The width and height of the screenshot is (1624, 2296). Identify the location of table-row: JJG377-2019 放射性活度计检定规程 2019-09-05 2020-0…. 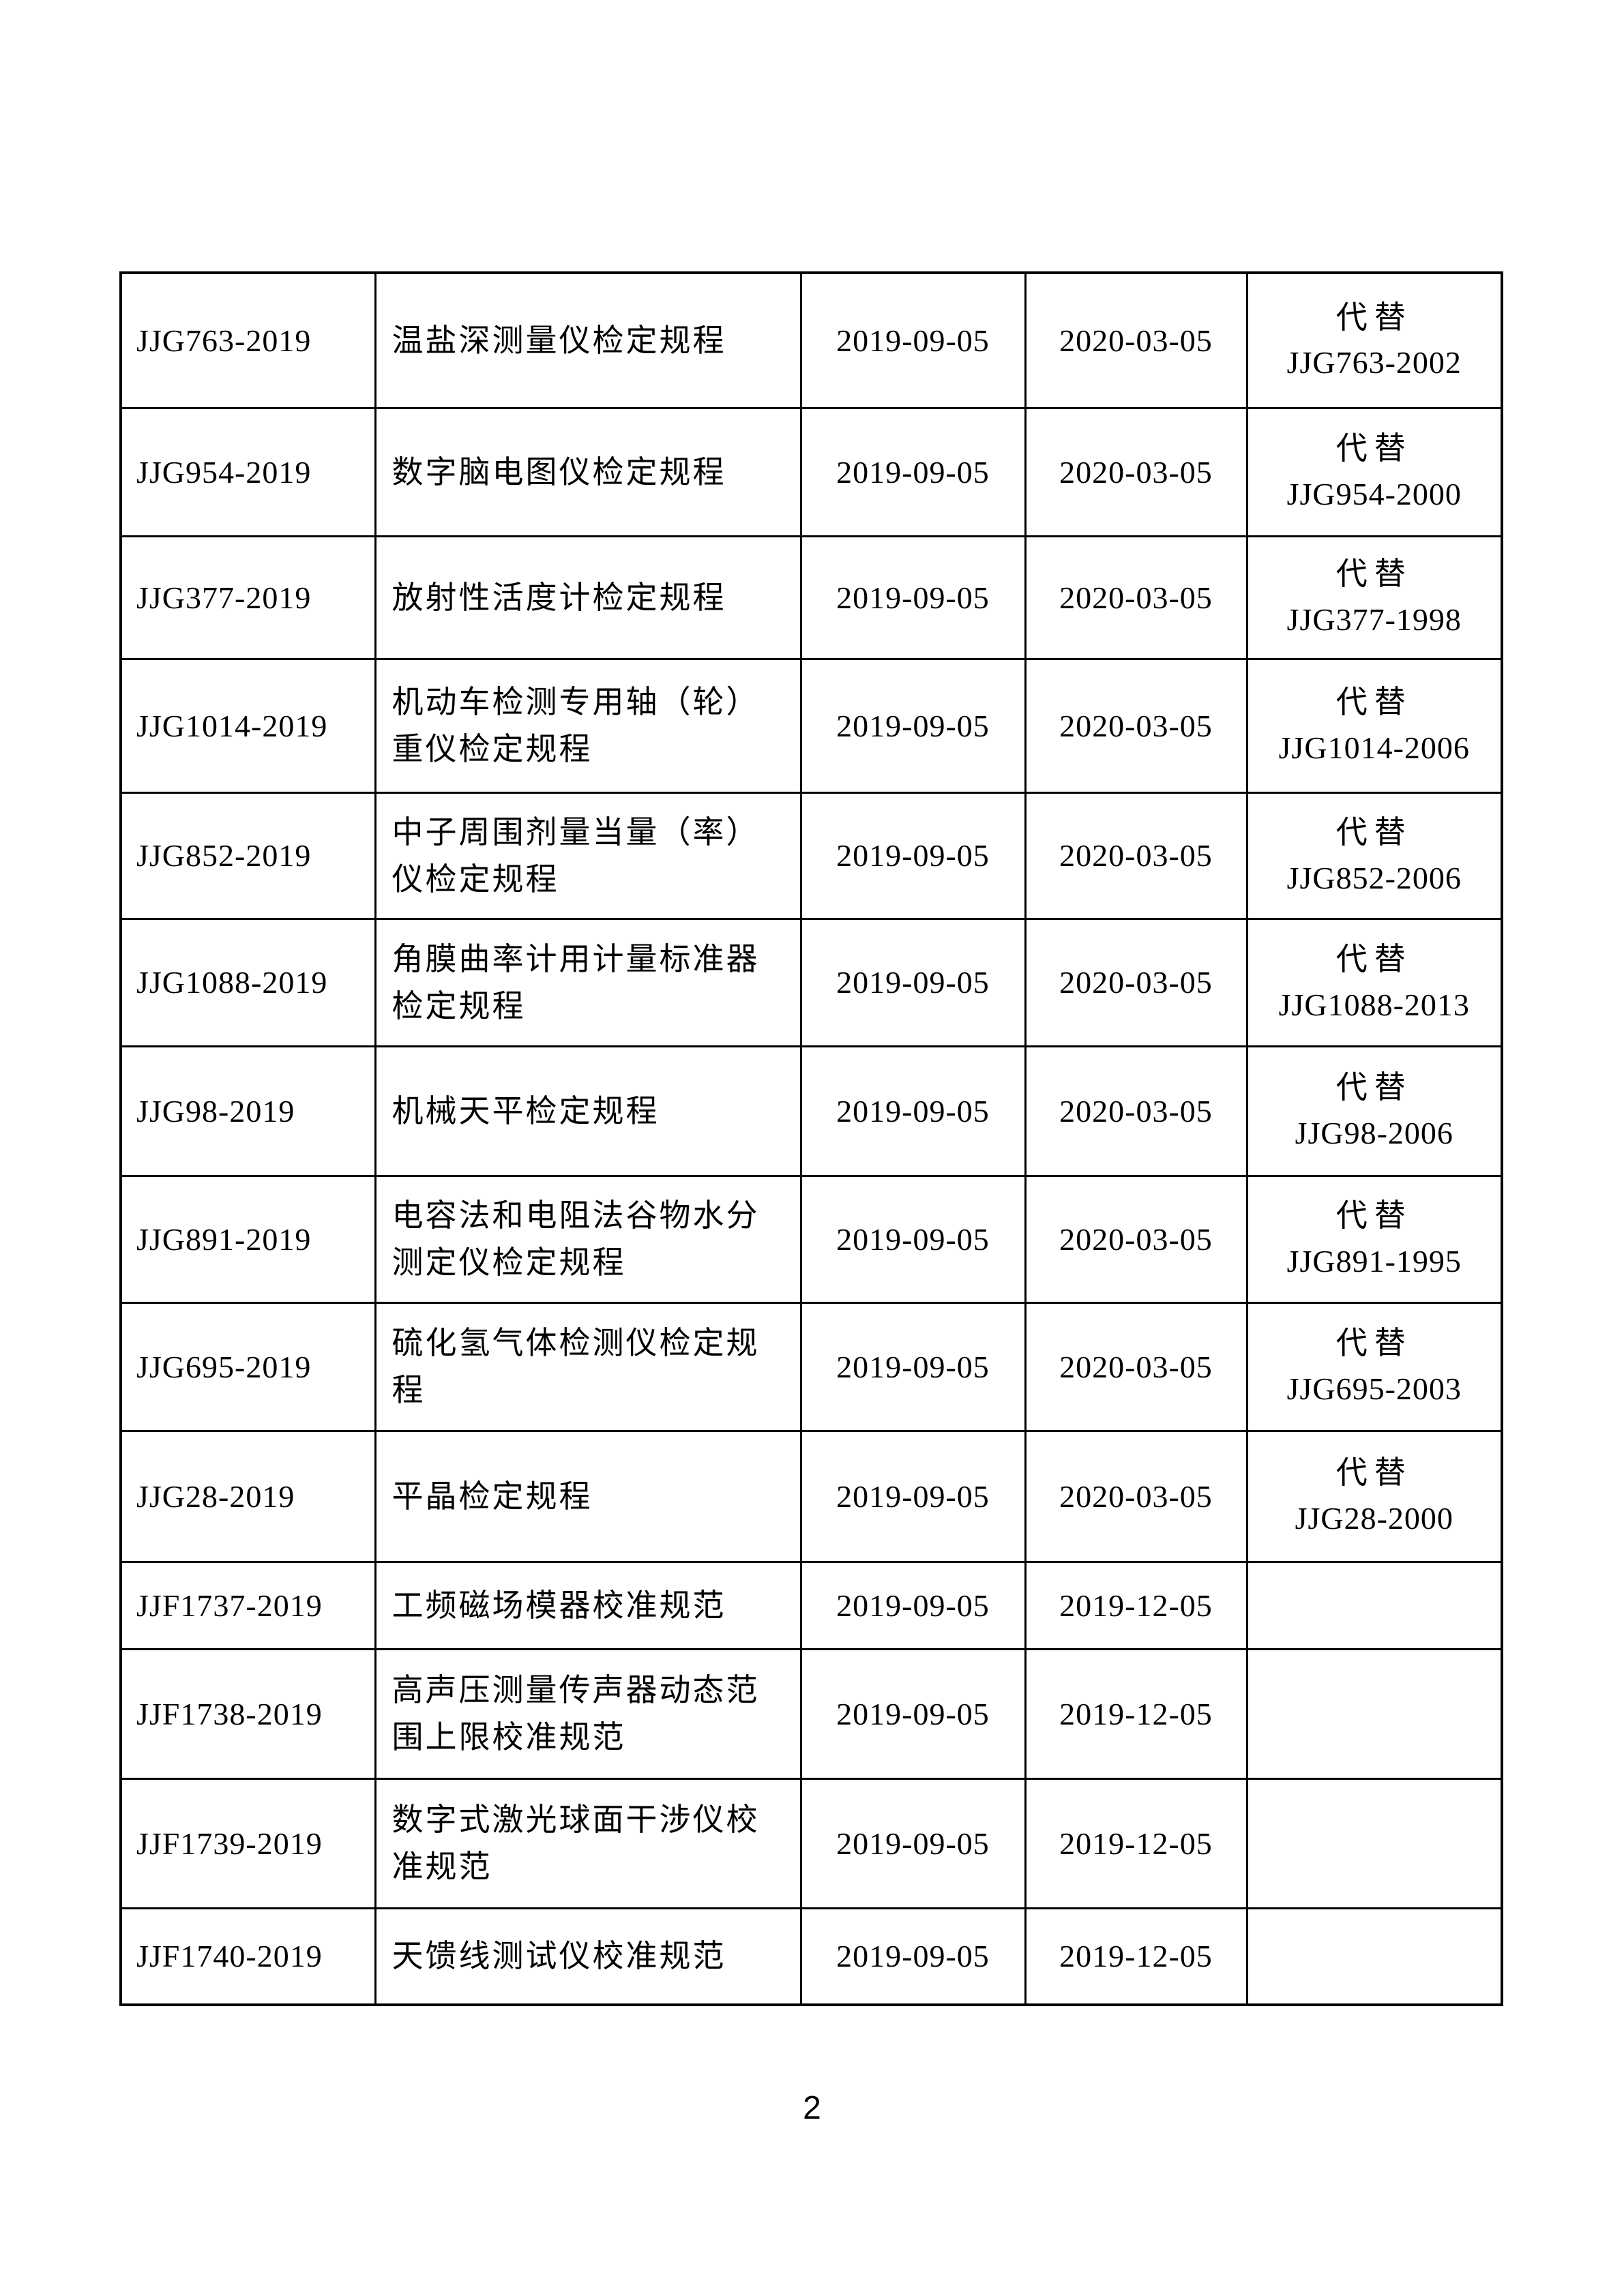
(811, 598).